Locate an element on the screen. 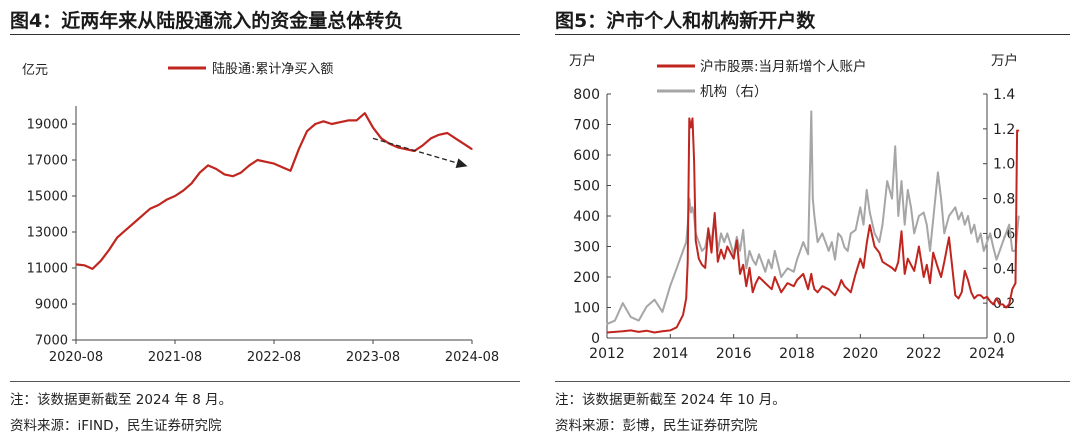 This screenshot has height=442, width=1080. y-left-tick-label: 300 is located at coordinates (586, 248).